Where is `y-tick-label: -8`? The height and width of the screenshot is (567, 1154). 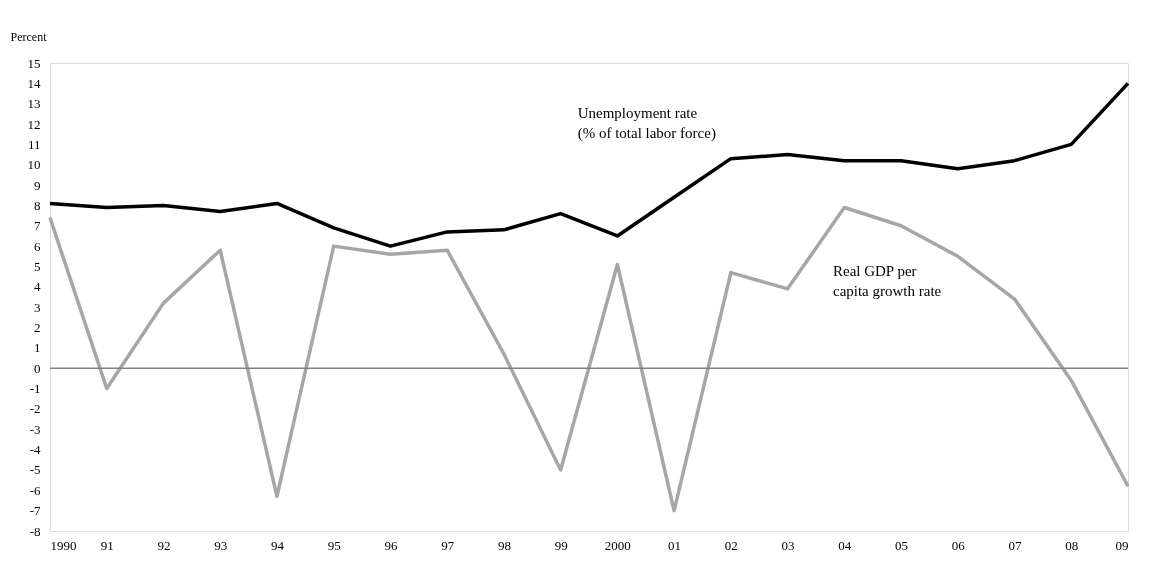
y-tick-label: -8 is located at coordinates (35, 531).